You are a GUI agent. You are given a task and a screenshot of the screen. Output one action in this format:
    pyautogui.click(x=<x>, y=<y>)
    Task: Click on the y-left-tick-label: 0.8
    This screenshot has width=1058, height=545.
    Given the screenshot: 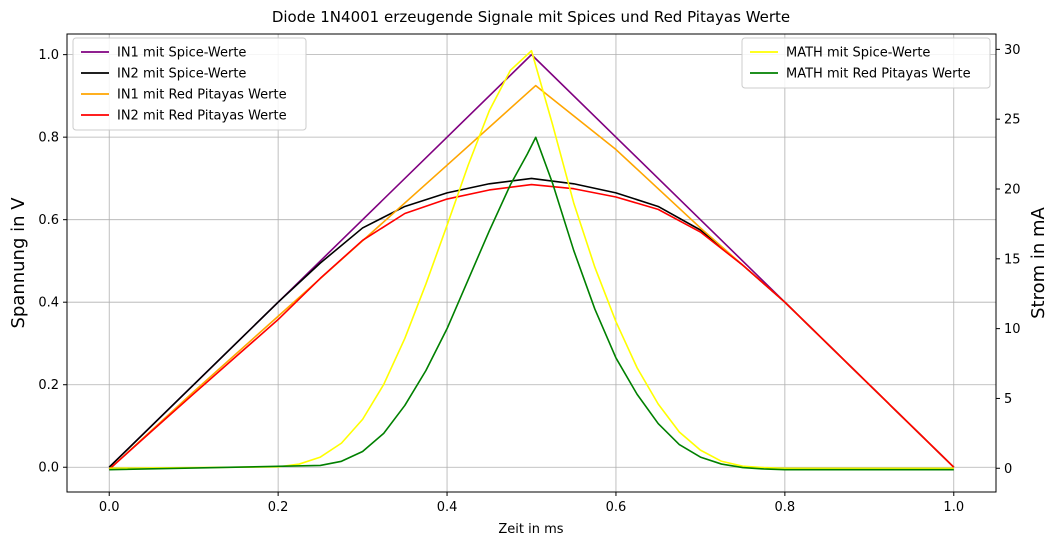 What is the action you would take?
    pyautogui.click(x=48, y=138)
    